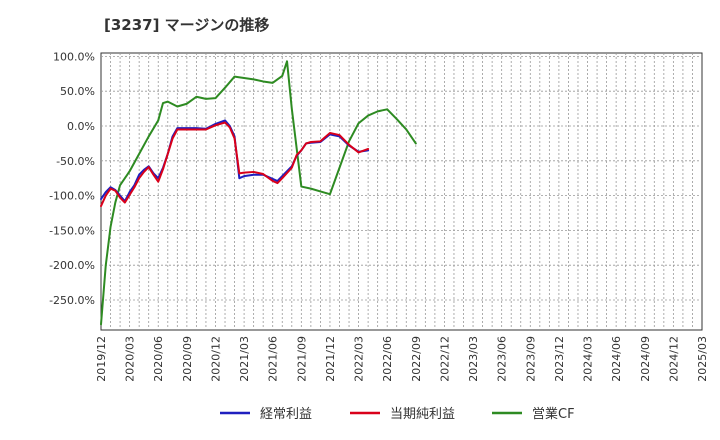  What do you see at coordinates (72, 265) in the screenshot?
I see `y-tick-label: -200.0%` at bounding box center [72, 265].